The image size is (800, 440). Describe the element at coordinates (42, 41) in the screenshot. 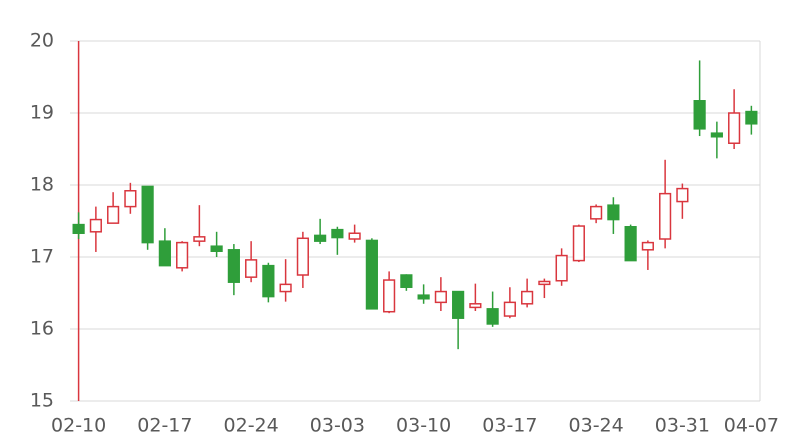

I see `y-tick-label: 20` at that location.